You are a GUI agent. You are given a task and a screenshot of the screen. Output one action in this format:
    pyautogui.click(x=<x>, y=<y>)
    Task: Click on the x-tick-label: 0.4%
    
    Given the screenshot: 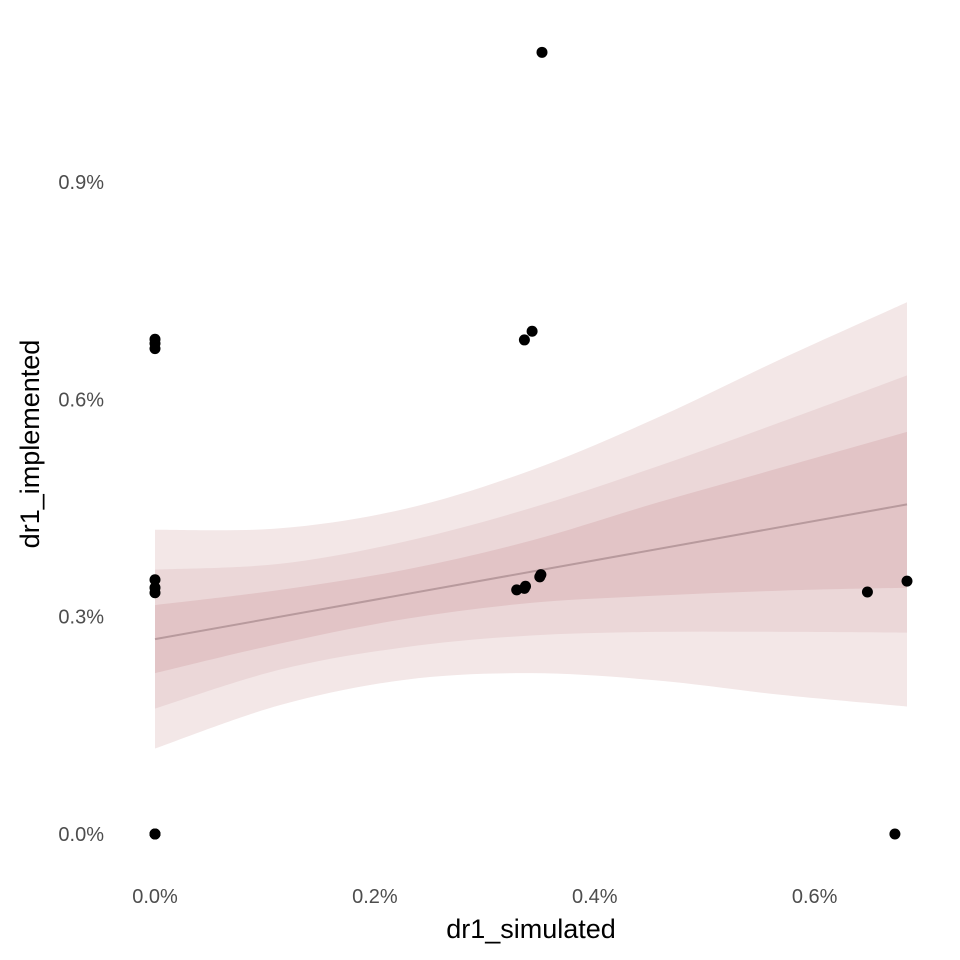 What is the action you would take?
    pyautogui.click(x=595, y=897)
    